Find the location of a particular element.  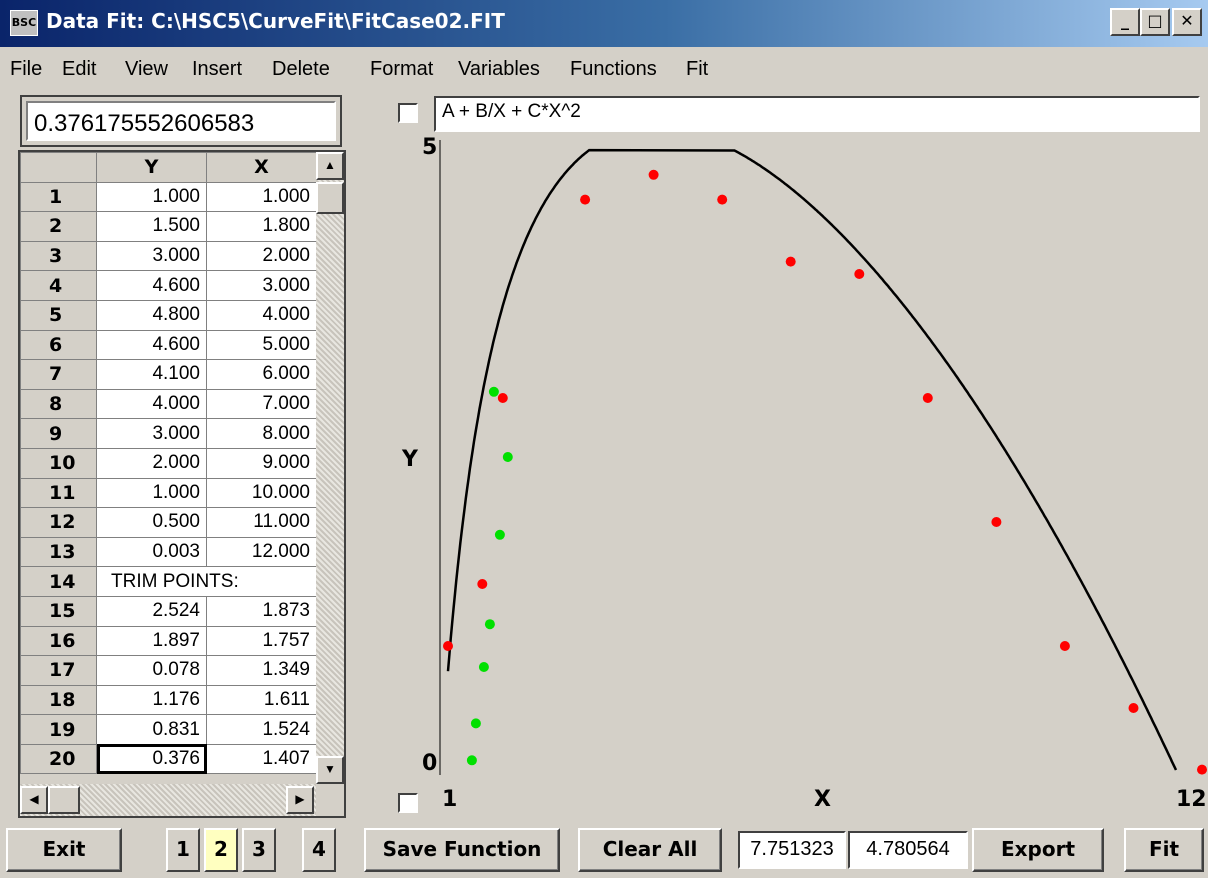

formula-input: A + B/X + C*X^2 is located at coordinates (817, 114).